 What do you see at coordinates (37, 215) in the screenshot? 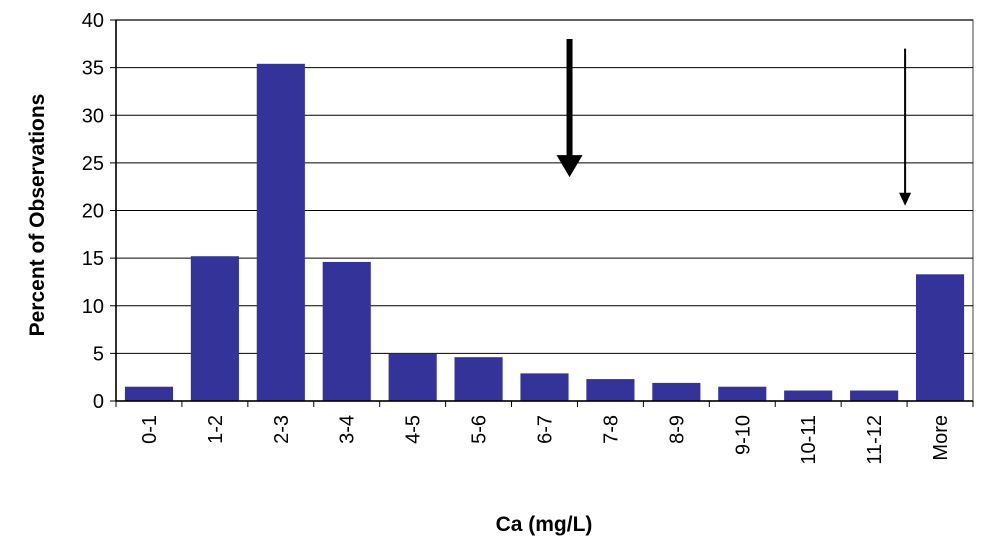
I see `y-axis-title: Percent of Observations` at bounding box center [37, 215].